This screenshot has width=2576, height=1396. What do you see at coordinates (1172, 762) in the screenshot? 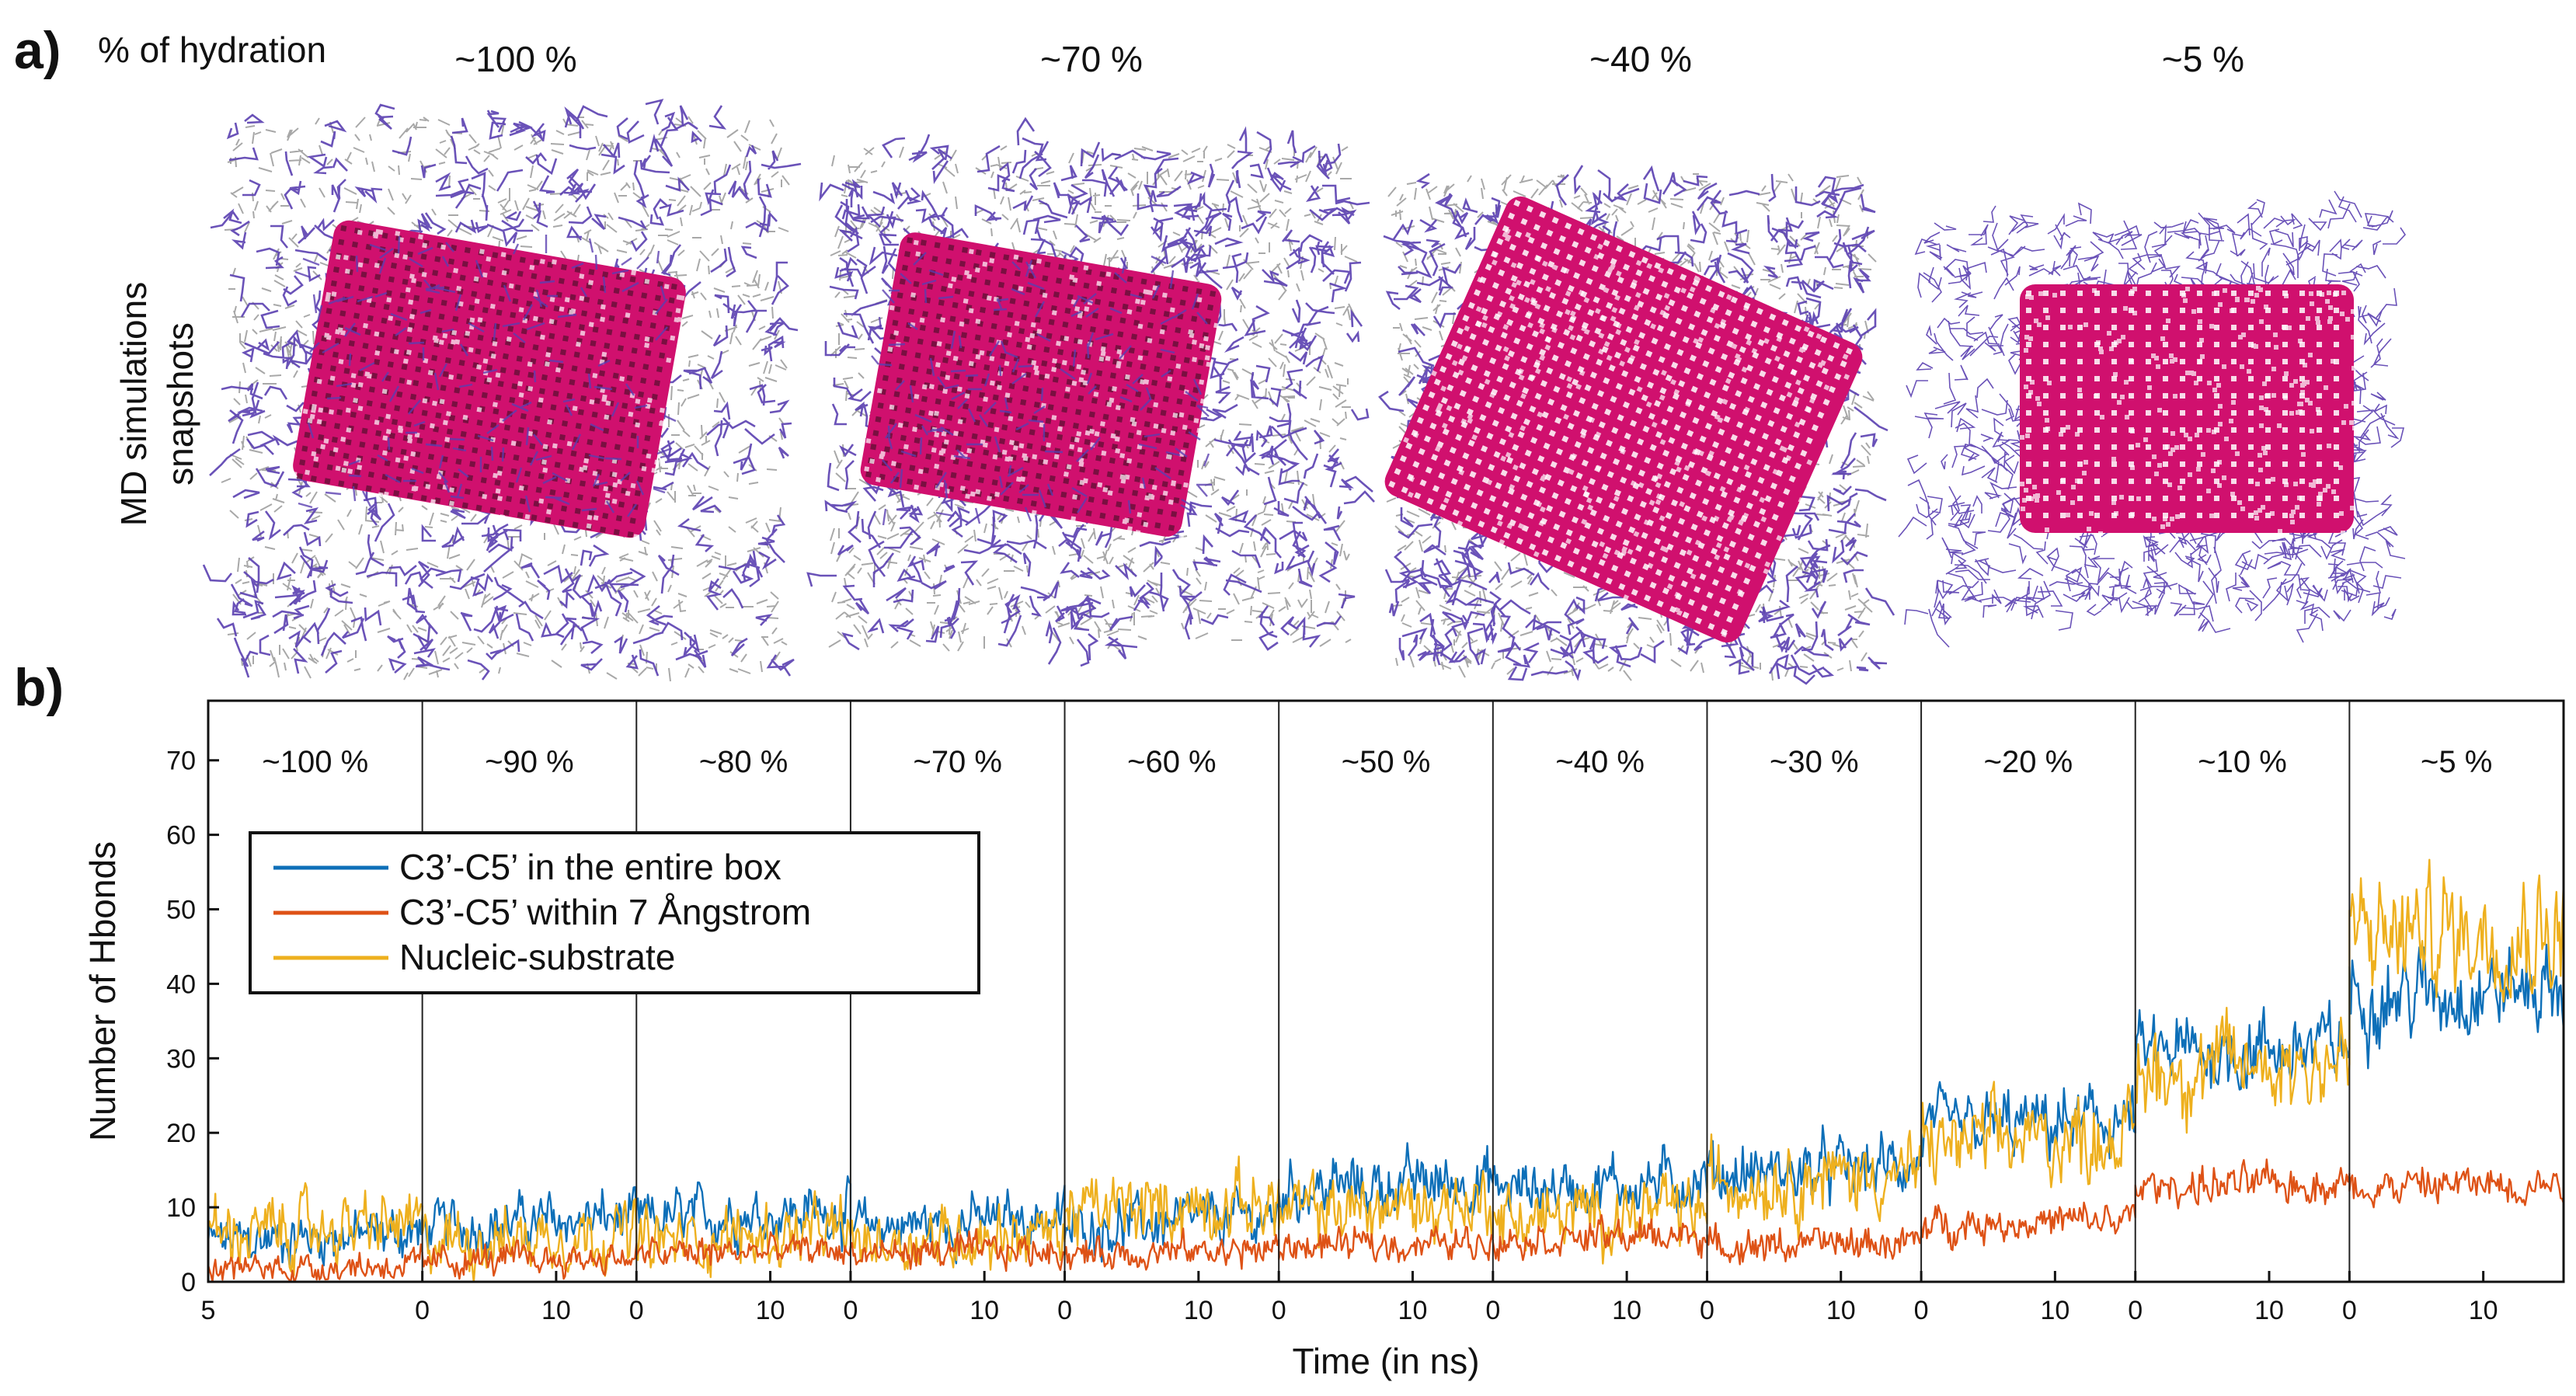
I see `segment-label: ~60 %` at bounding box center [1172, 762].